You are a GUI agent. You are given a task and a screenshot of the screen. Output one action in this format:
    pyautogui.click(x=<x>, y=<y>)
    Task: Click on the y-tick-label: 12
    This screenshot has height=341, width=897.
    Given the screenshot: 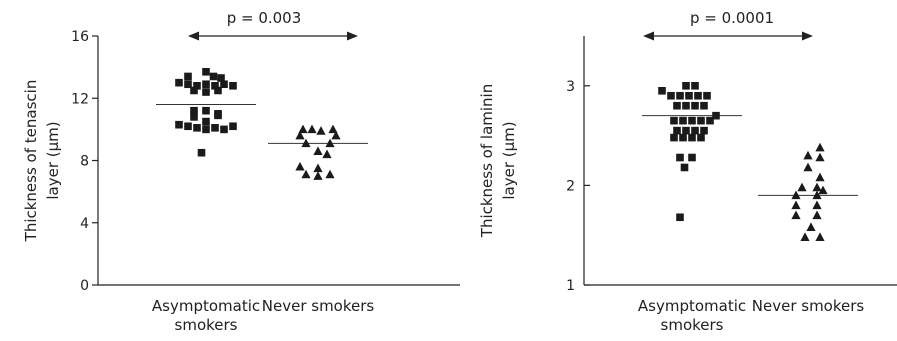 What is the action you would take?
    pyautogui.click(x=80, y=99)
    